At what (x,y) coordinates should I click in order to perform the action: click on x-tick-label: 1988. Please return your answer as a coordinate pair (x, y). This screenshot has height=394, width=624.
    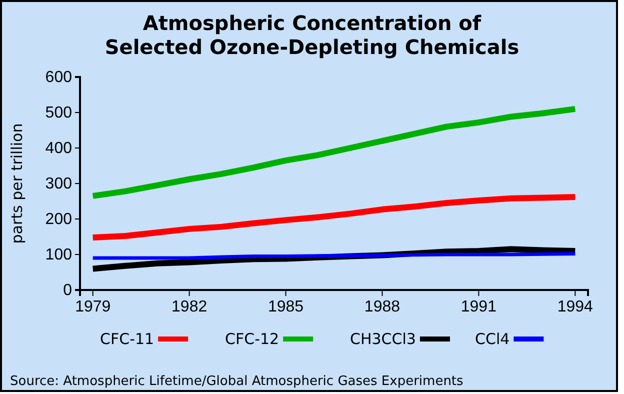
    Looking at the image, I should click on (382, 307).